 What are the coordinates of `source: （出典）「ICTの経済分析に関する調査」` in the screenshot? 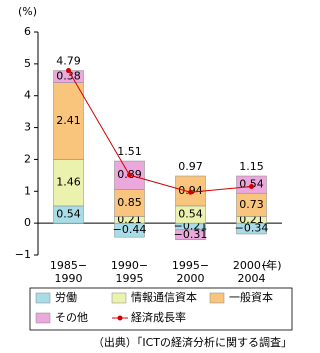 It's located at (192, 342).